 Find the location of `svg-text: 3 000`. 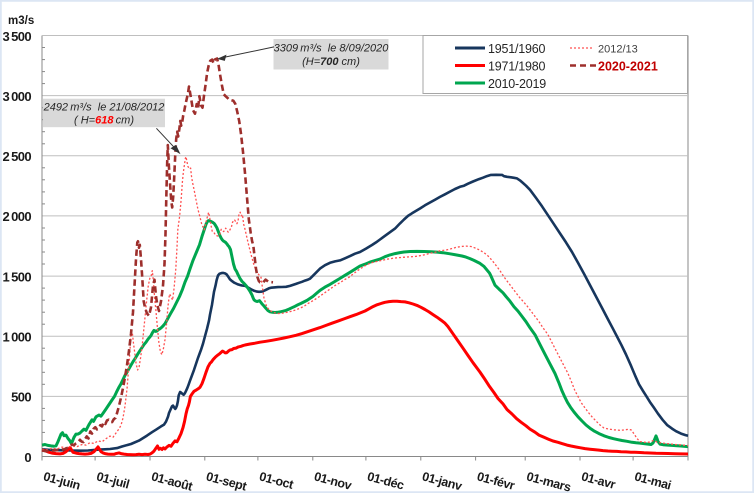

svg-text: 3 000 is located at coordinates (16, 96).